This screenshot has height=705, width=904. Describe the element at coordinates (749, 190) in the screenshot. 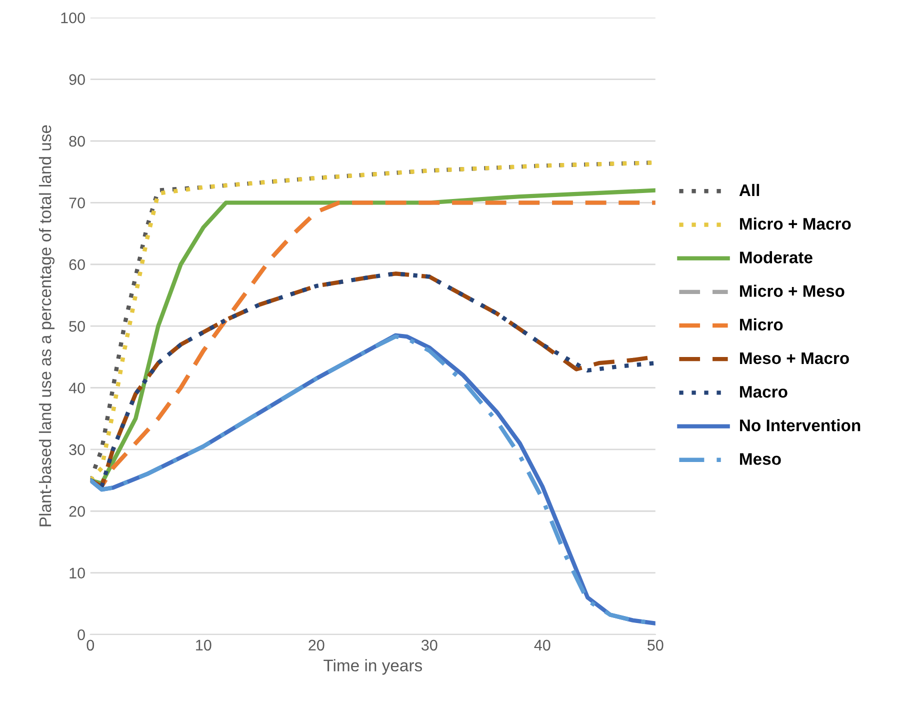

I see `legend-label: All` at that location.